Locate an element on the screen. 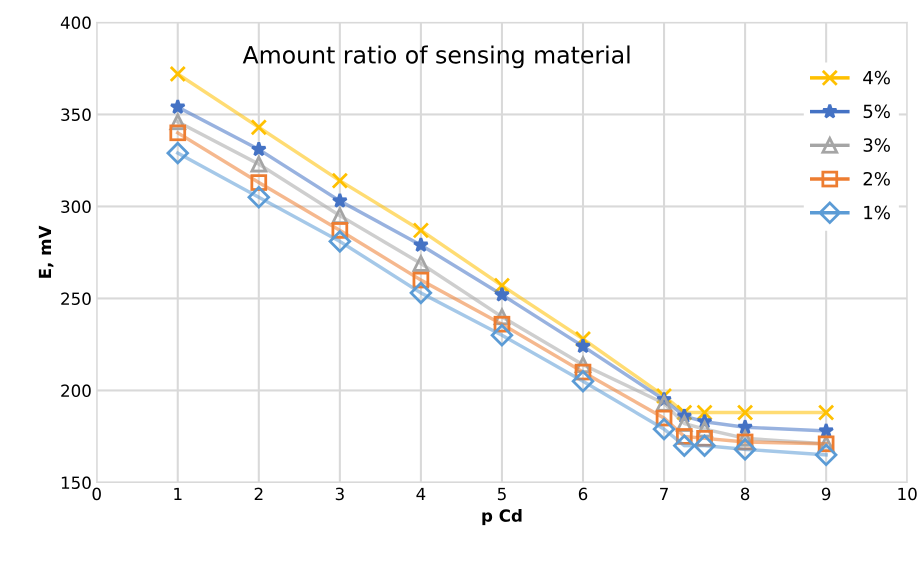  x-tick-label: 6 is located at coordinates (583, 494).